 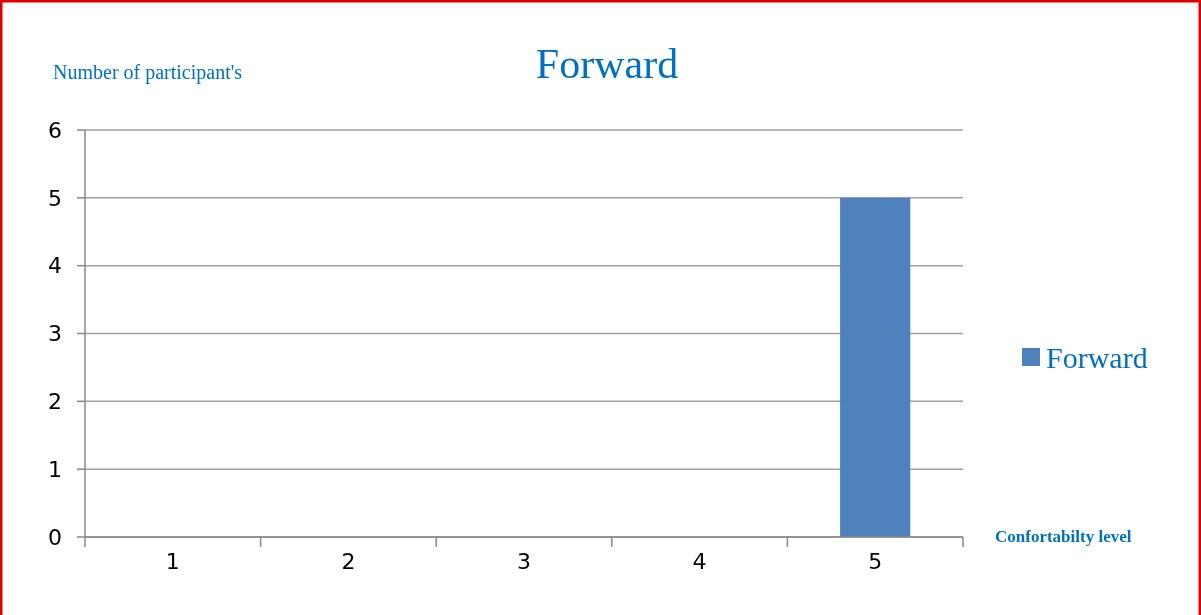 I want to click on y-tick-label: 0, so click(x=55, y=537).